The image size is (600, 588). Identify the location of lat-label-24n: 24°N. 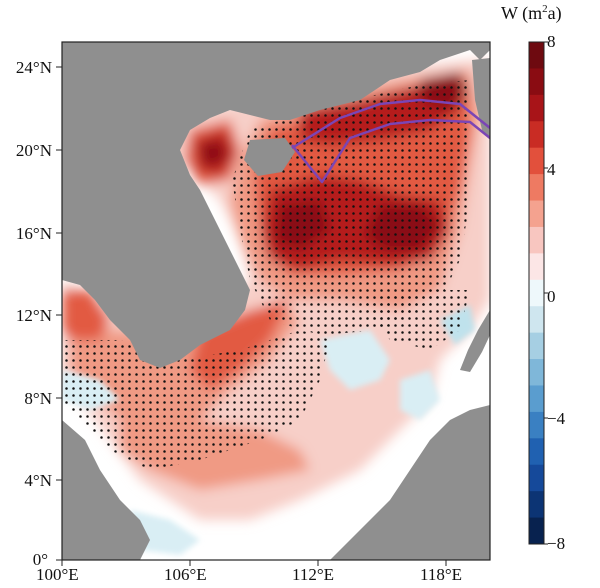
(26, 67).